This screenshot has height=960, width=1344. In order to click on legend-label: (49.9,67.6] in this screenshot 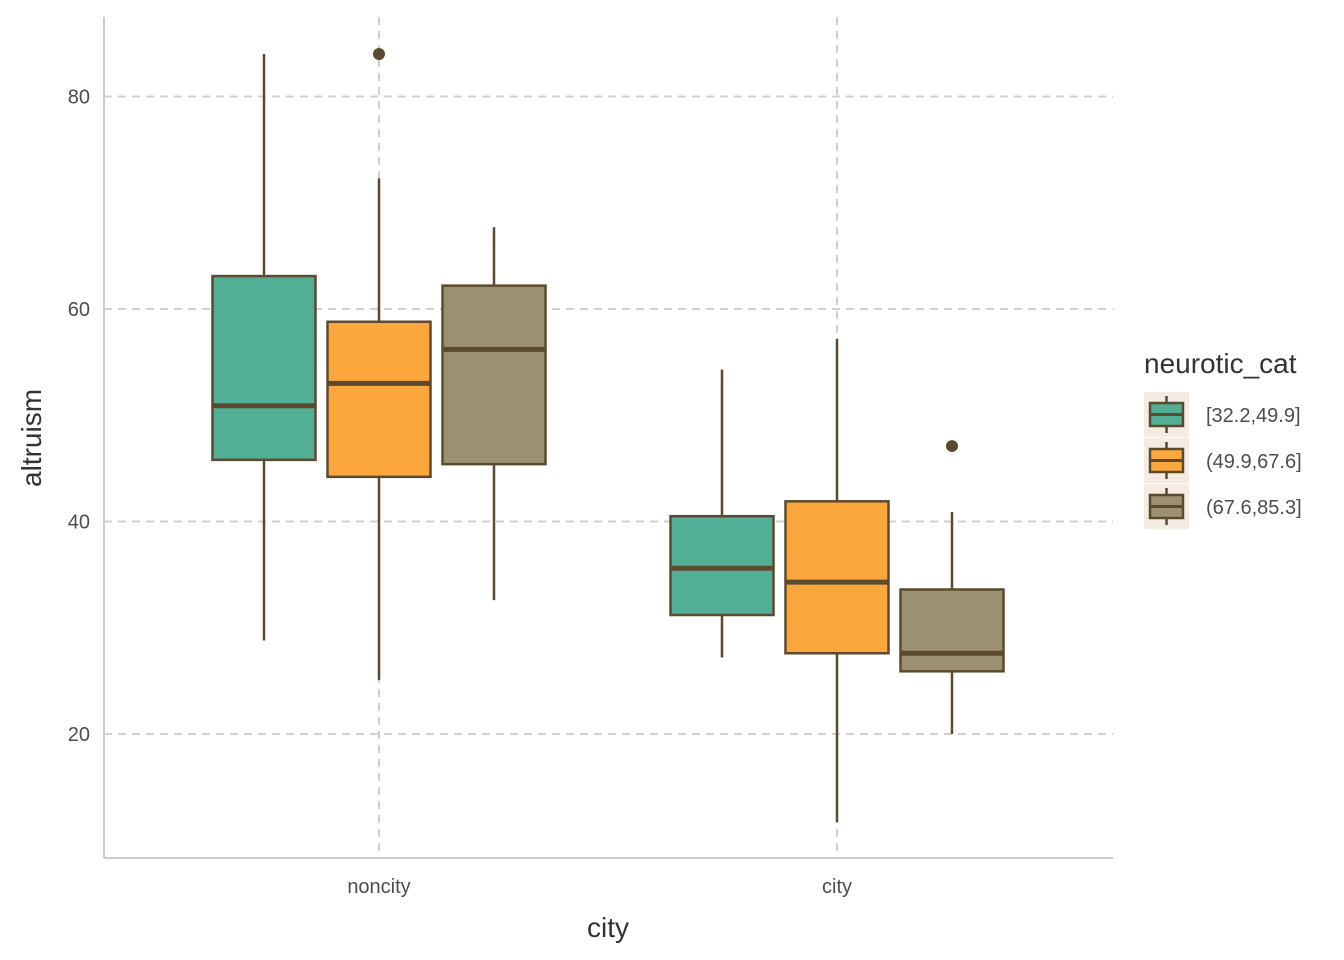, I will do `click(1254, 462)`.